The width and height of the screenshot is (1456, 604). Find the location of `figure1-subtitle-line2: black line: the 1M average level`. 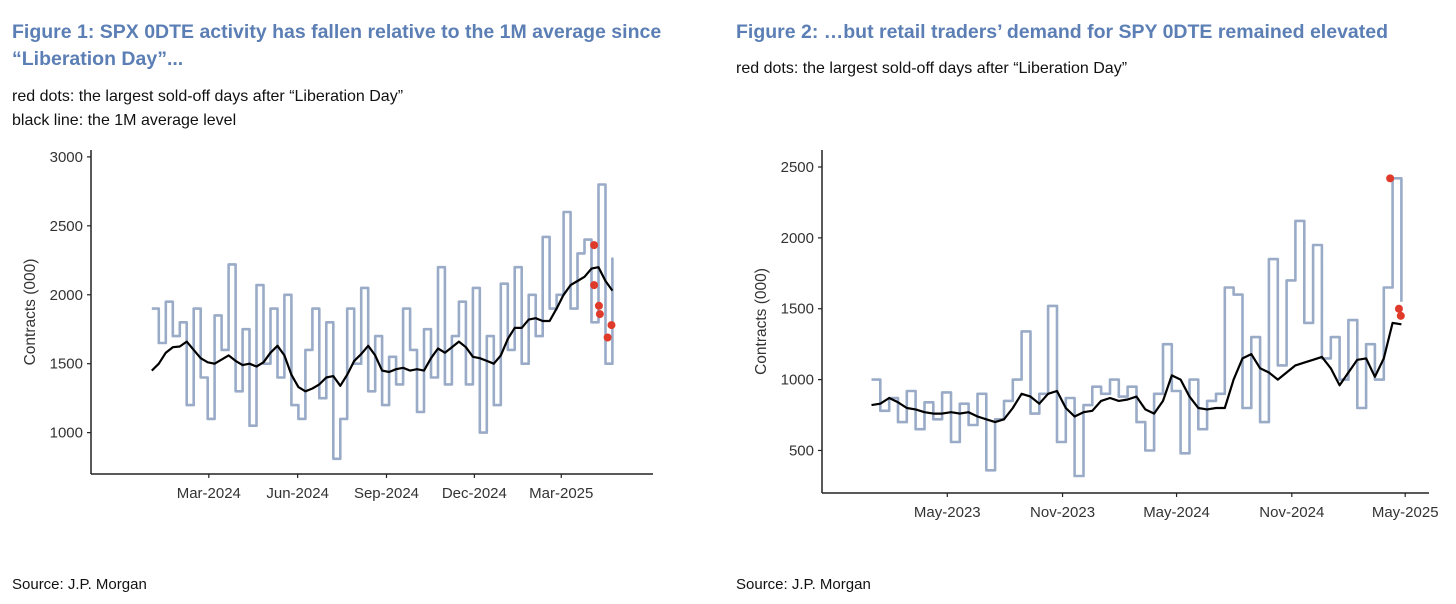

figure1-subtitle-line2: black line: the 1M average level is located at coordinates (124, 120).